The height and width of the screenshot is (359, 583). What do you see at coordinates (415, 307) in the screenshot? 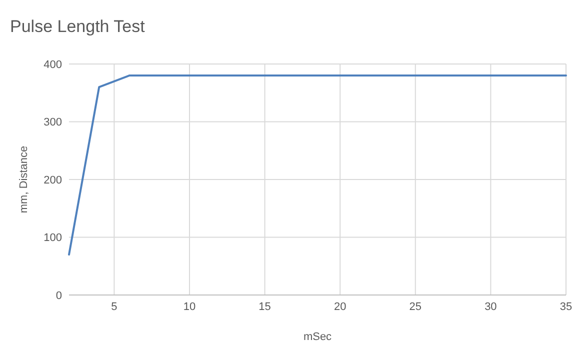
I see `x-tick-label: 25` at bounding box center [415, 307].